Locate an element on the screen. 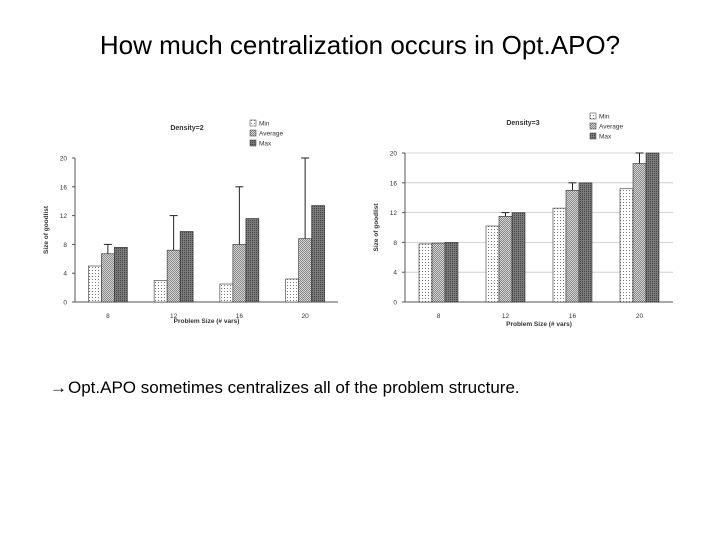 This screenshot has width=720, height=540. chart-title: Density=3 is located at coordinates (522, 123).